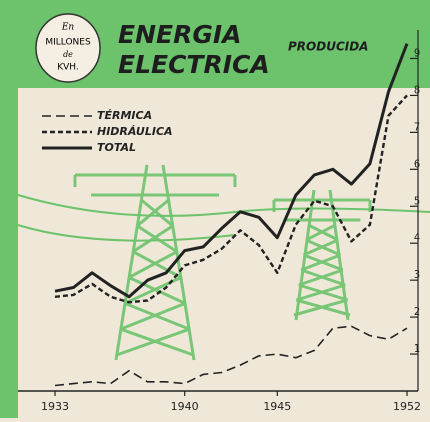 The width and height of the screenshot is (430, 422). Describe the element at coordinates (55, 406) in the screenshot. I see `x-tick-label: 1933` at that location.